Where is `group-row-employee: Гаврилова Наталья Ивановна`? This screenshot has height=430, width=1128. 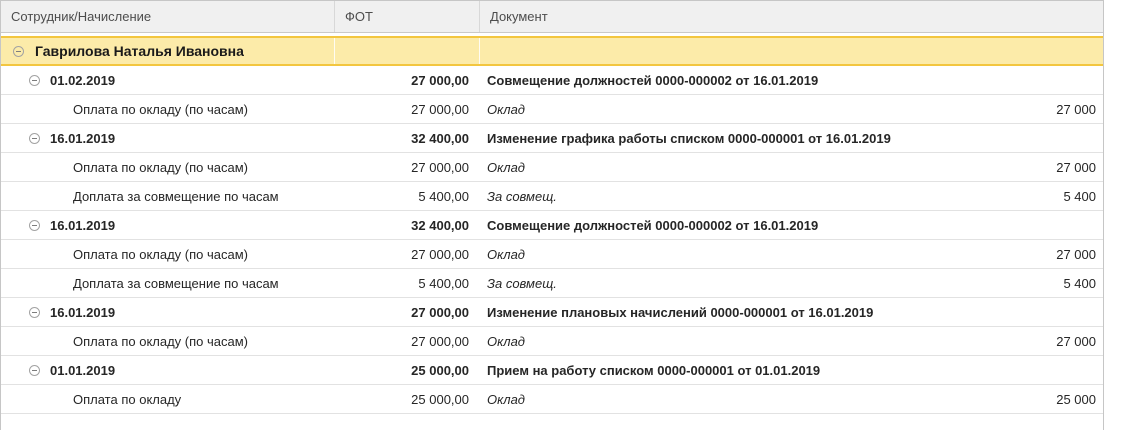 group-row-employee: Гаврилова Наталья Ивановна is located at coordinates (552, 51).